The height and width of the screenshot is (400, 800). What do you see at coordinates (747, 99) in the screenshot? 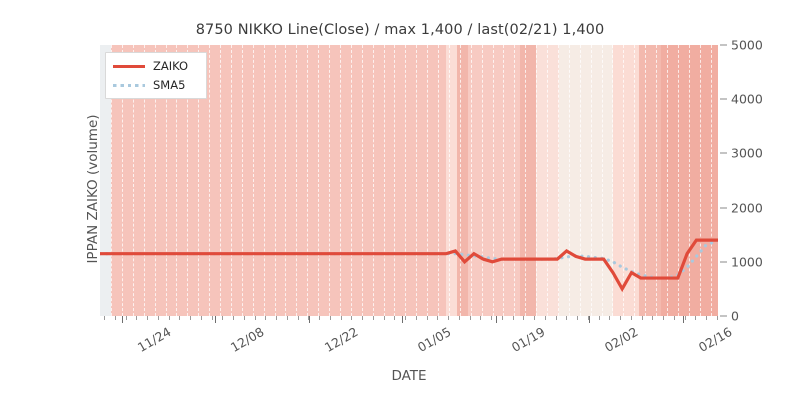
I see `y-tick-label: 4000` at bounding box center [747, 99].